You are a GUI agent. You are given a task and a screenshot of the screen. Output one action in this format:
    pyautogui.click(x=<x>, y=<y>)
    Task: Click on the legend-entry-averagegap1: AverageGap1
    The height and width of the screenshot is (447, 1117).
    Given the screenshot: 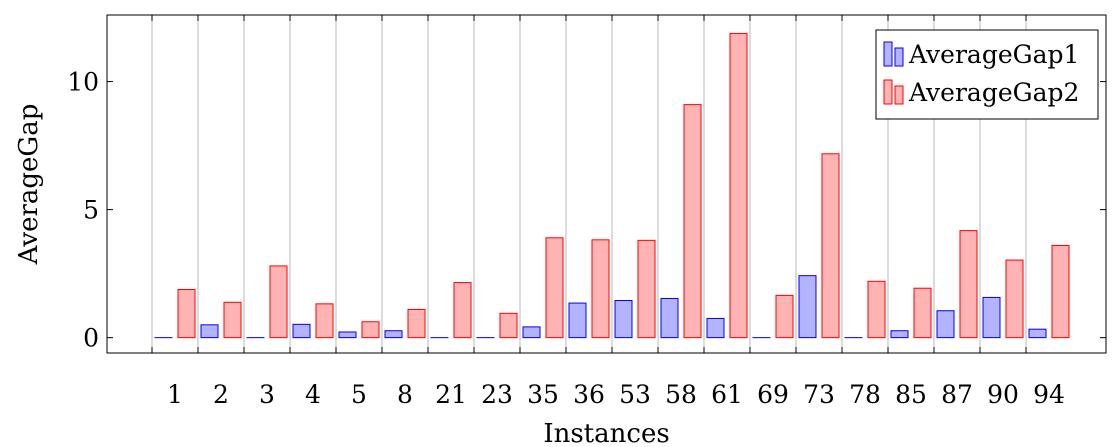 What is the action you would take?
    pyautogui.click(x=981, y=54)
    